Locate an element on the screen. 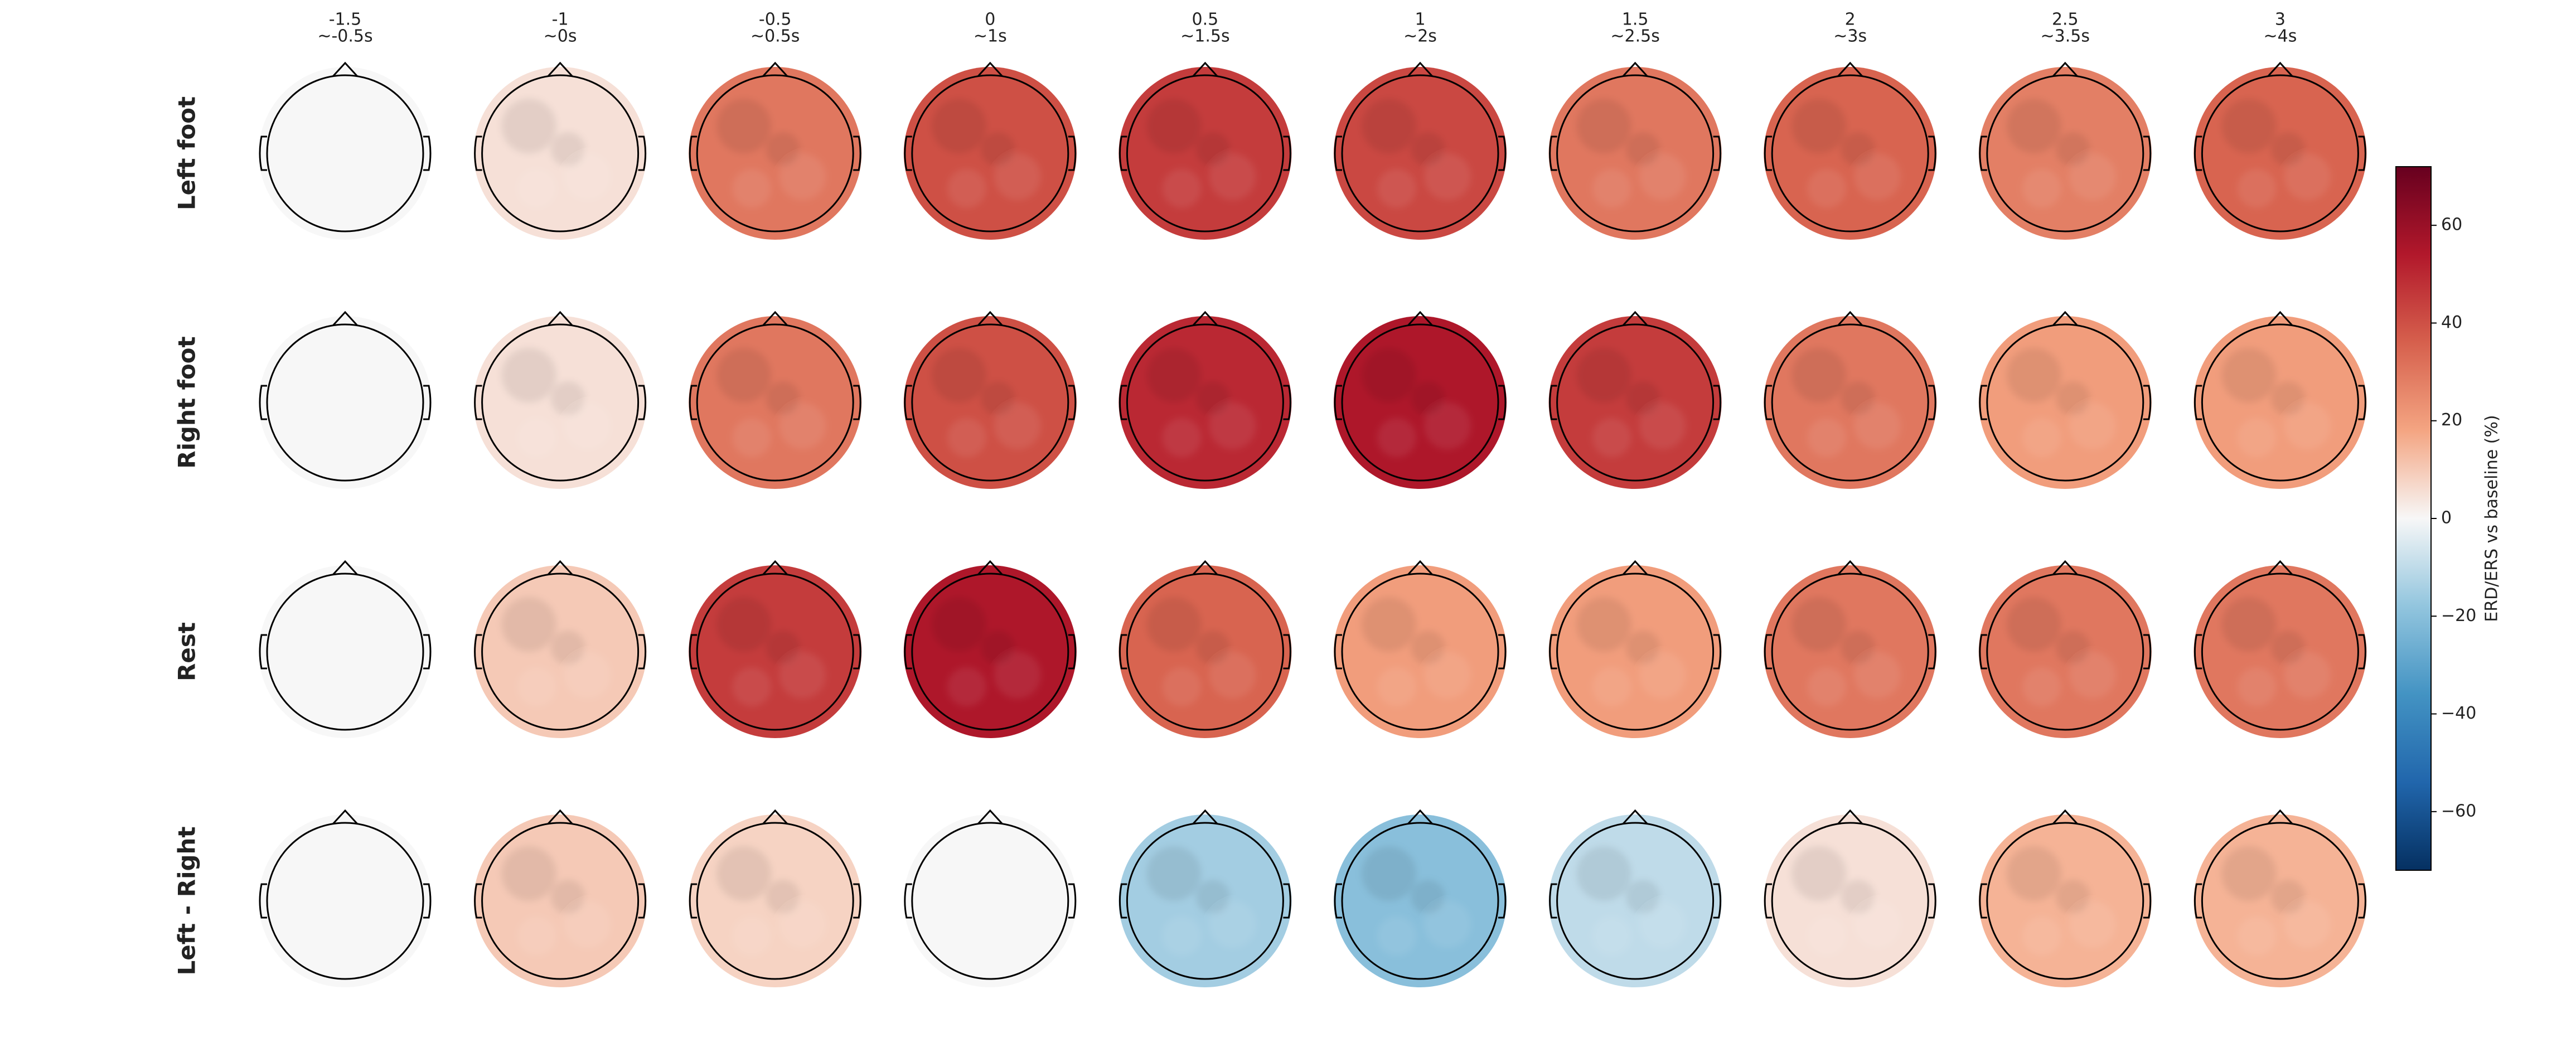 This screenshot has width=2576, height=1057. column-time: 0 is located at coordinates (990, 20).